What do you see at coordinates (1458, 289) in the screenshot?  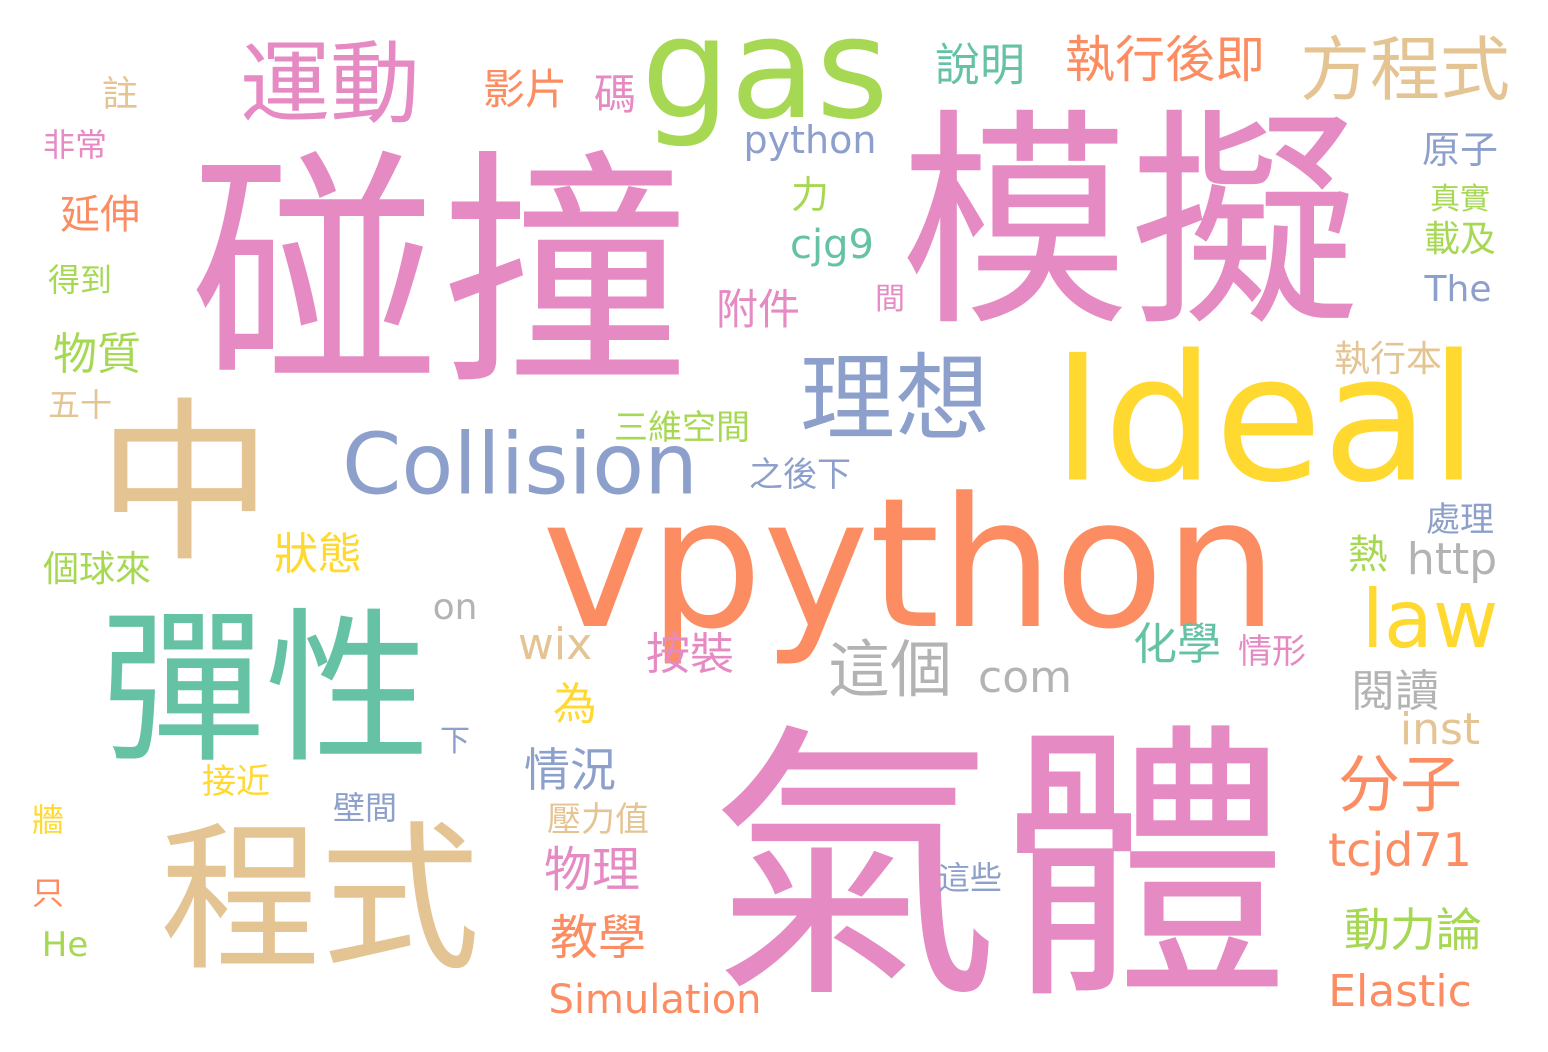 I see `word-the: The` at bounding box center [1458, 289].